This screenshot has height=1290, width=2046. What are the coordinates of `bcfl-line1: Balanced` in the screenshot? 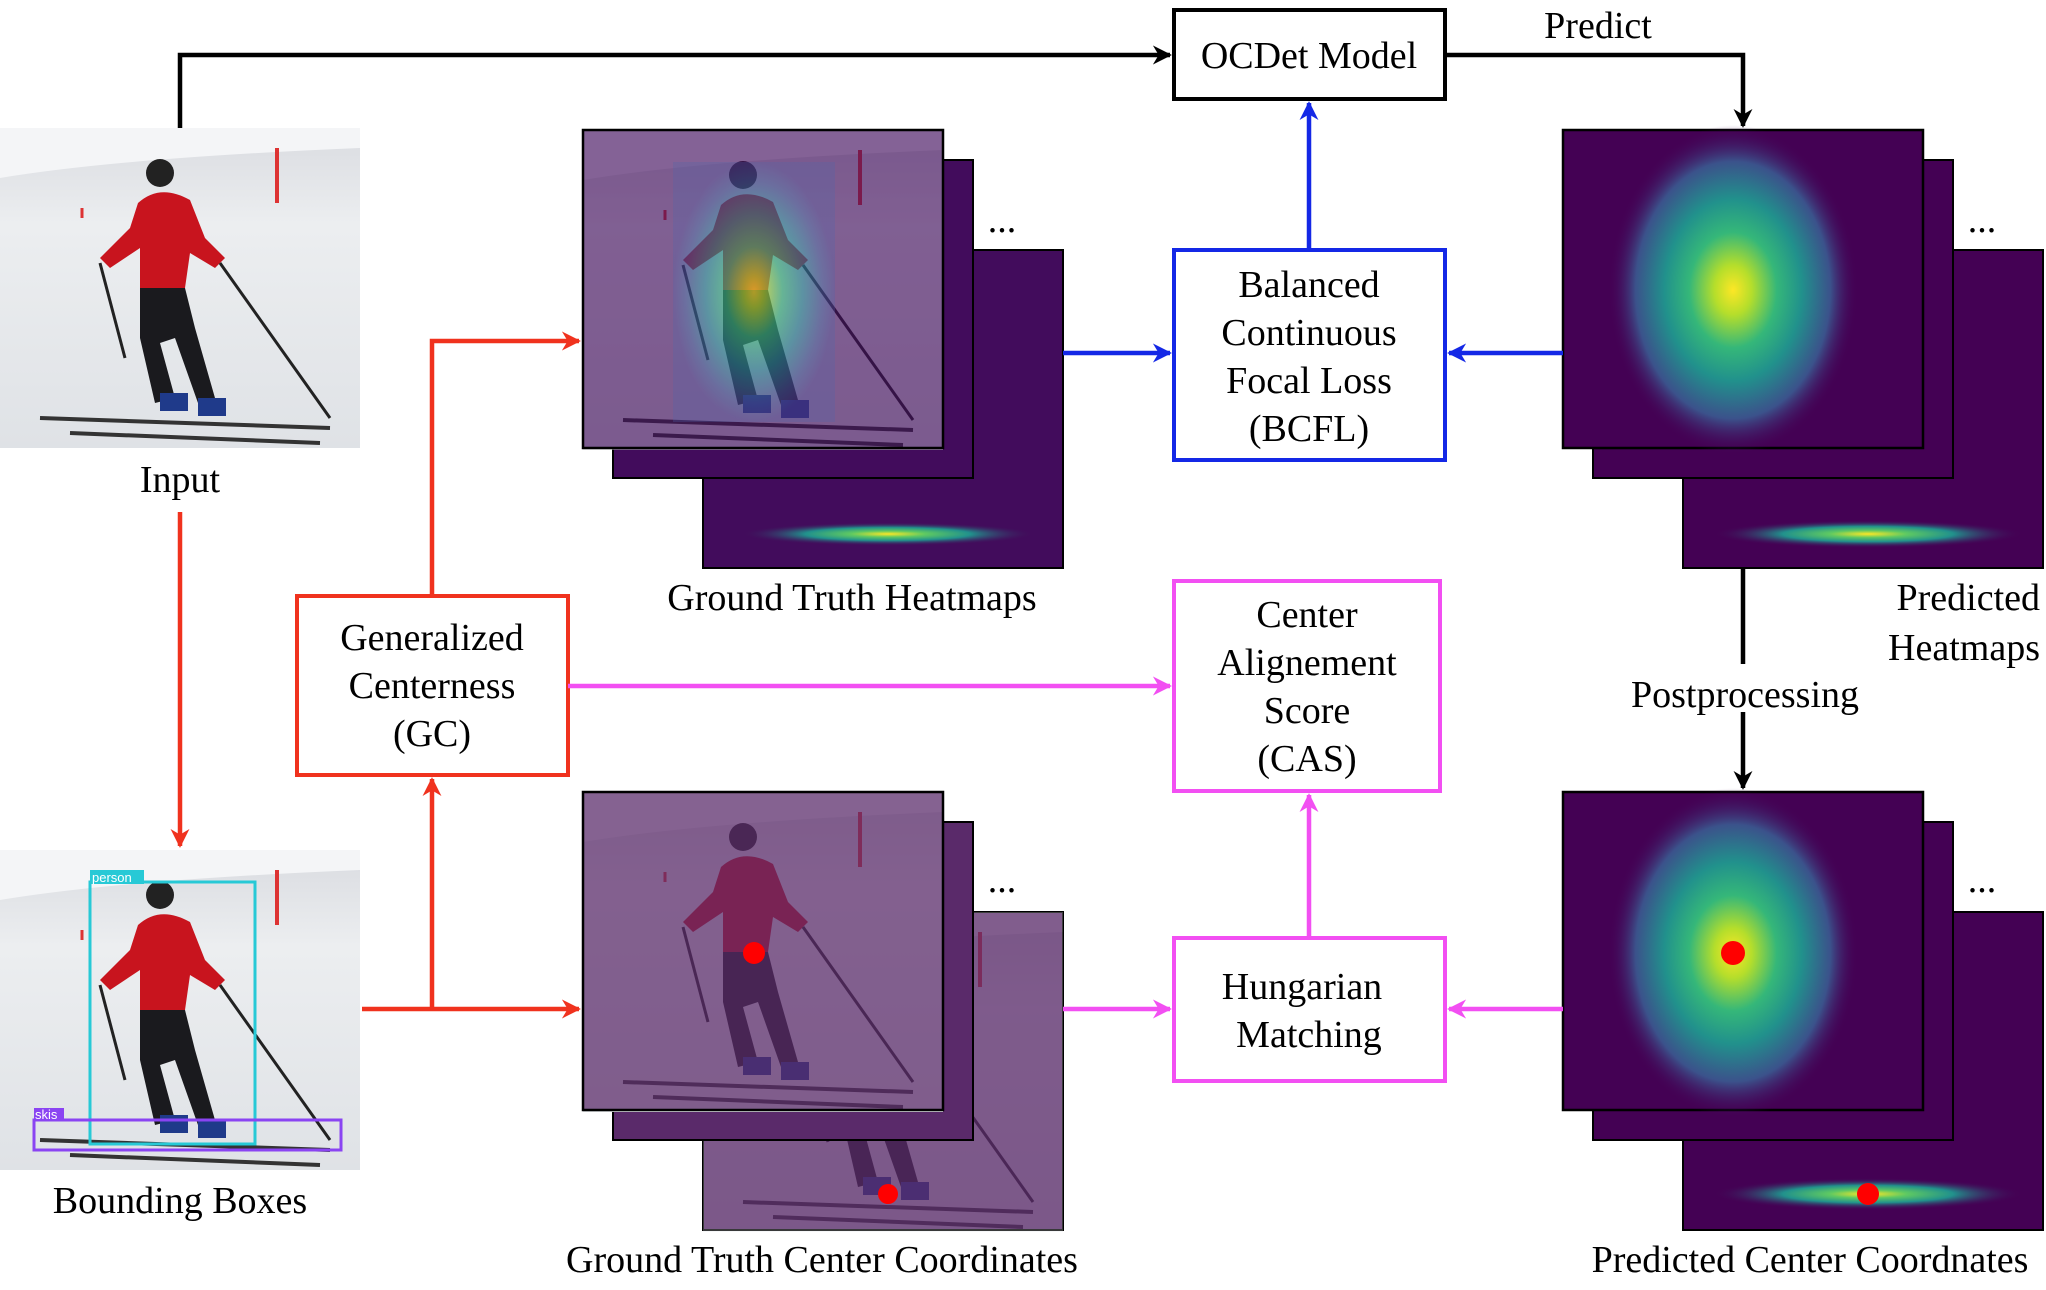 It's located at (1308, 285).